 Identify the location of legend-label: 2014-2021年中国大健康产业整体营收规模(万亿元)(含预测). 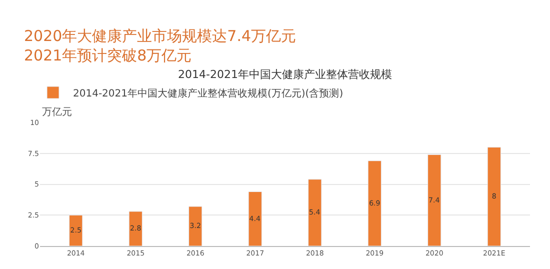
(208, 93).